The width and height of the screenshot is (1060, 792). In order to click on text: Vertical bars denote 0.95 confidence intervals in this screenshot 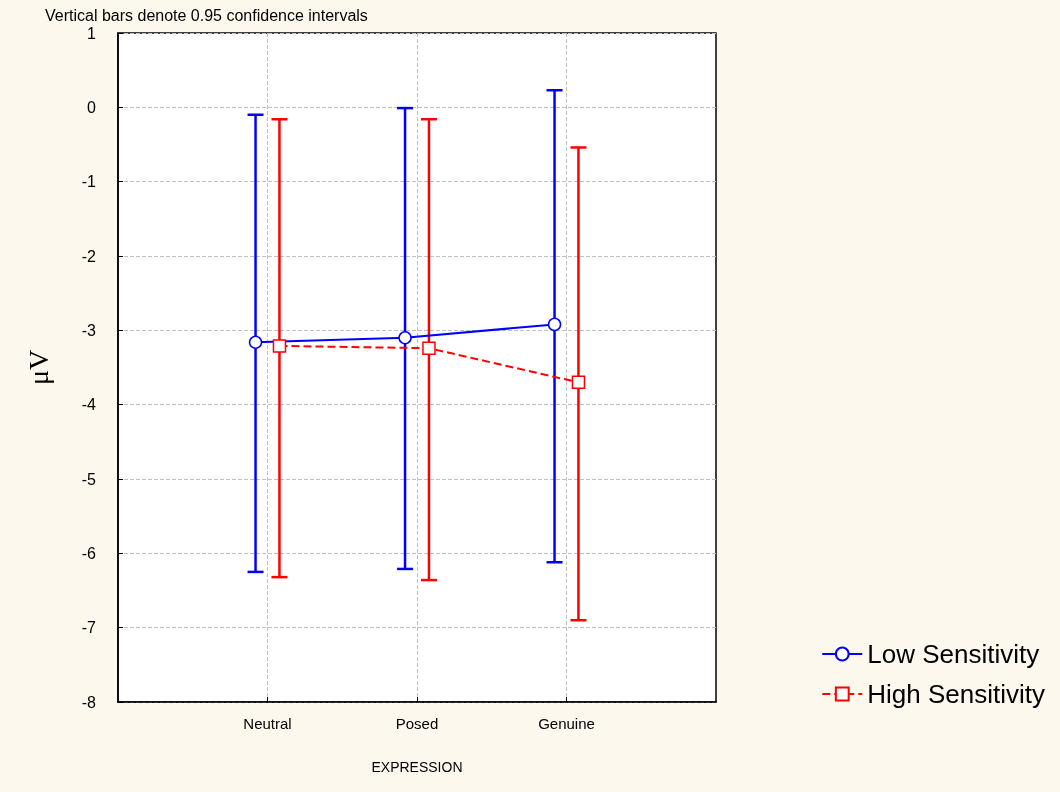, I will do `click(206, 15)`.